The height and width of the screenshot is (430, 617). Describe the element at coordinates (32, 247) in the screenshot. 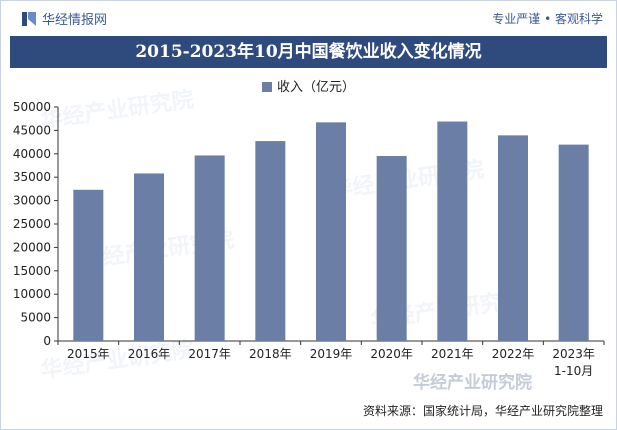

I see `y-tick-label: 20000` at that location.